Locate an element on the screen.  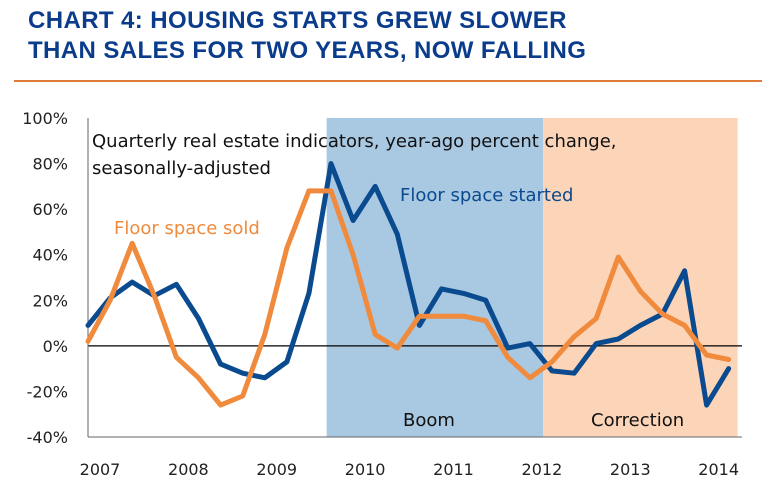
y-tick-label: -40% is located at coordinates (47, 437).